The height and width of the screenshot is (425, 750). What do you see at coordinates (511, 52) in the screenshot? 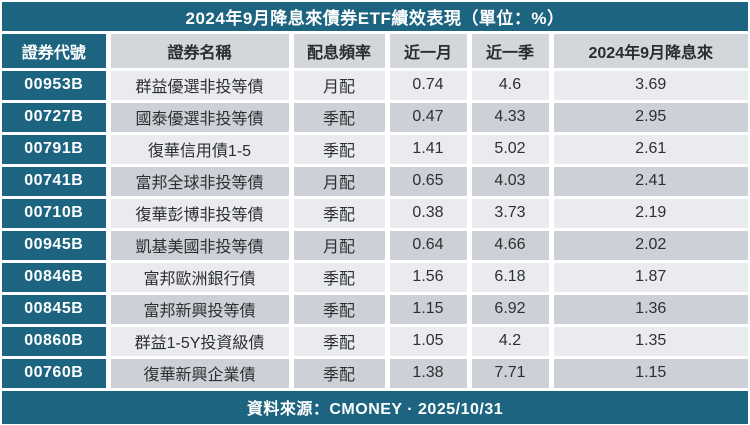
I see `column-header-1quarter: 近一季` at bounding box center [511, 52].